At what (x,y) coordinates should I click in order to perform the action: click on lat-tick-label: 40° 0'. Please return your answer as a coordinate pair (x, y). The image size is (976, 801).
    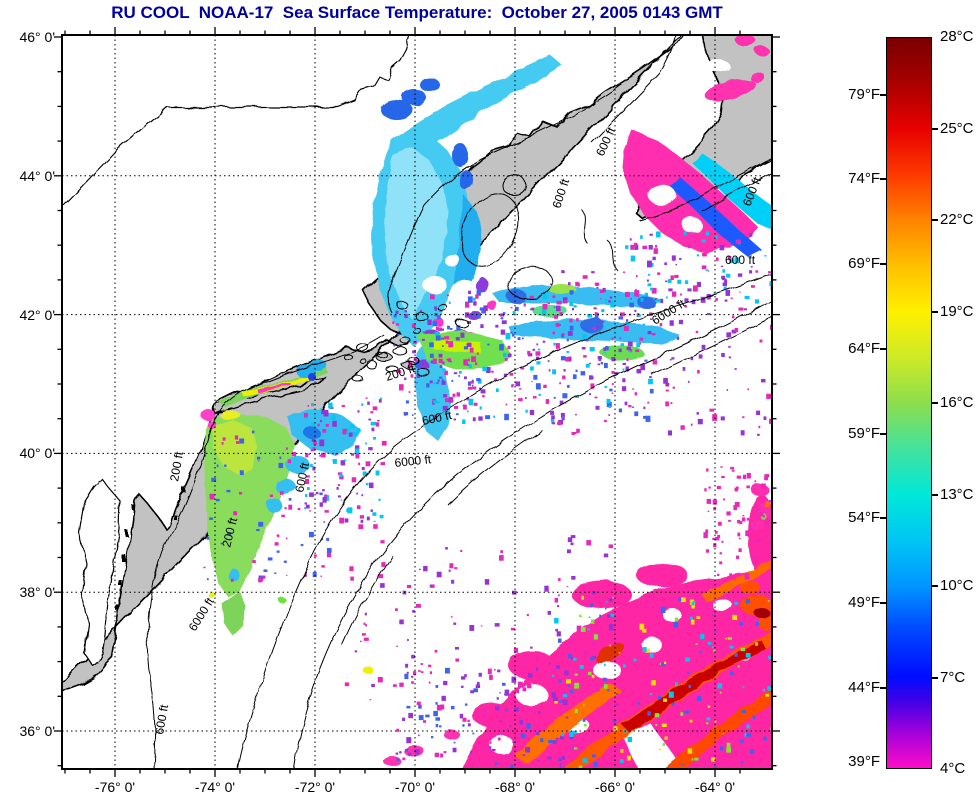
    Looking at the image, I should click on (37, 453).